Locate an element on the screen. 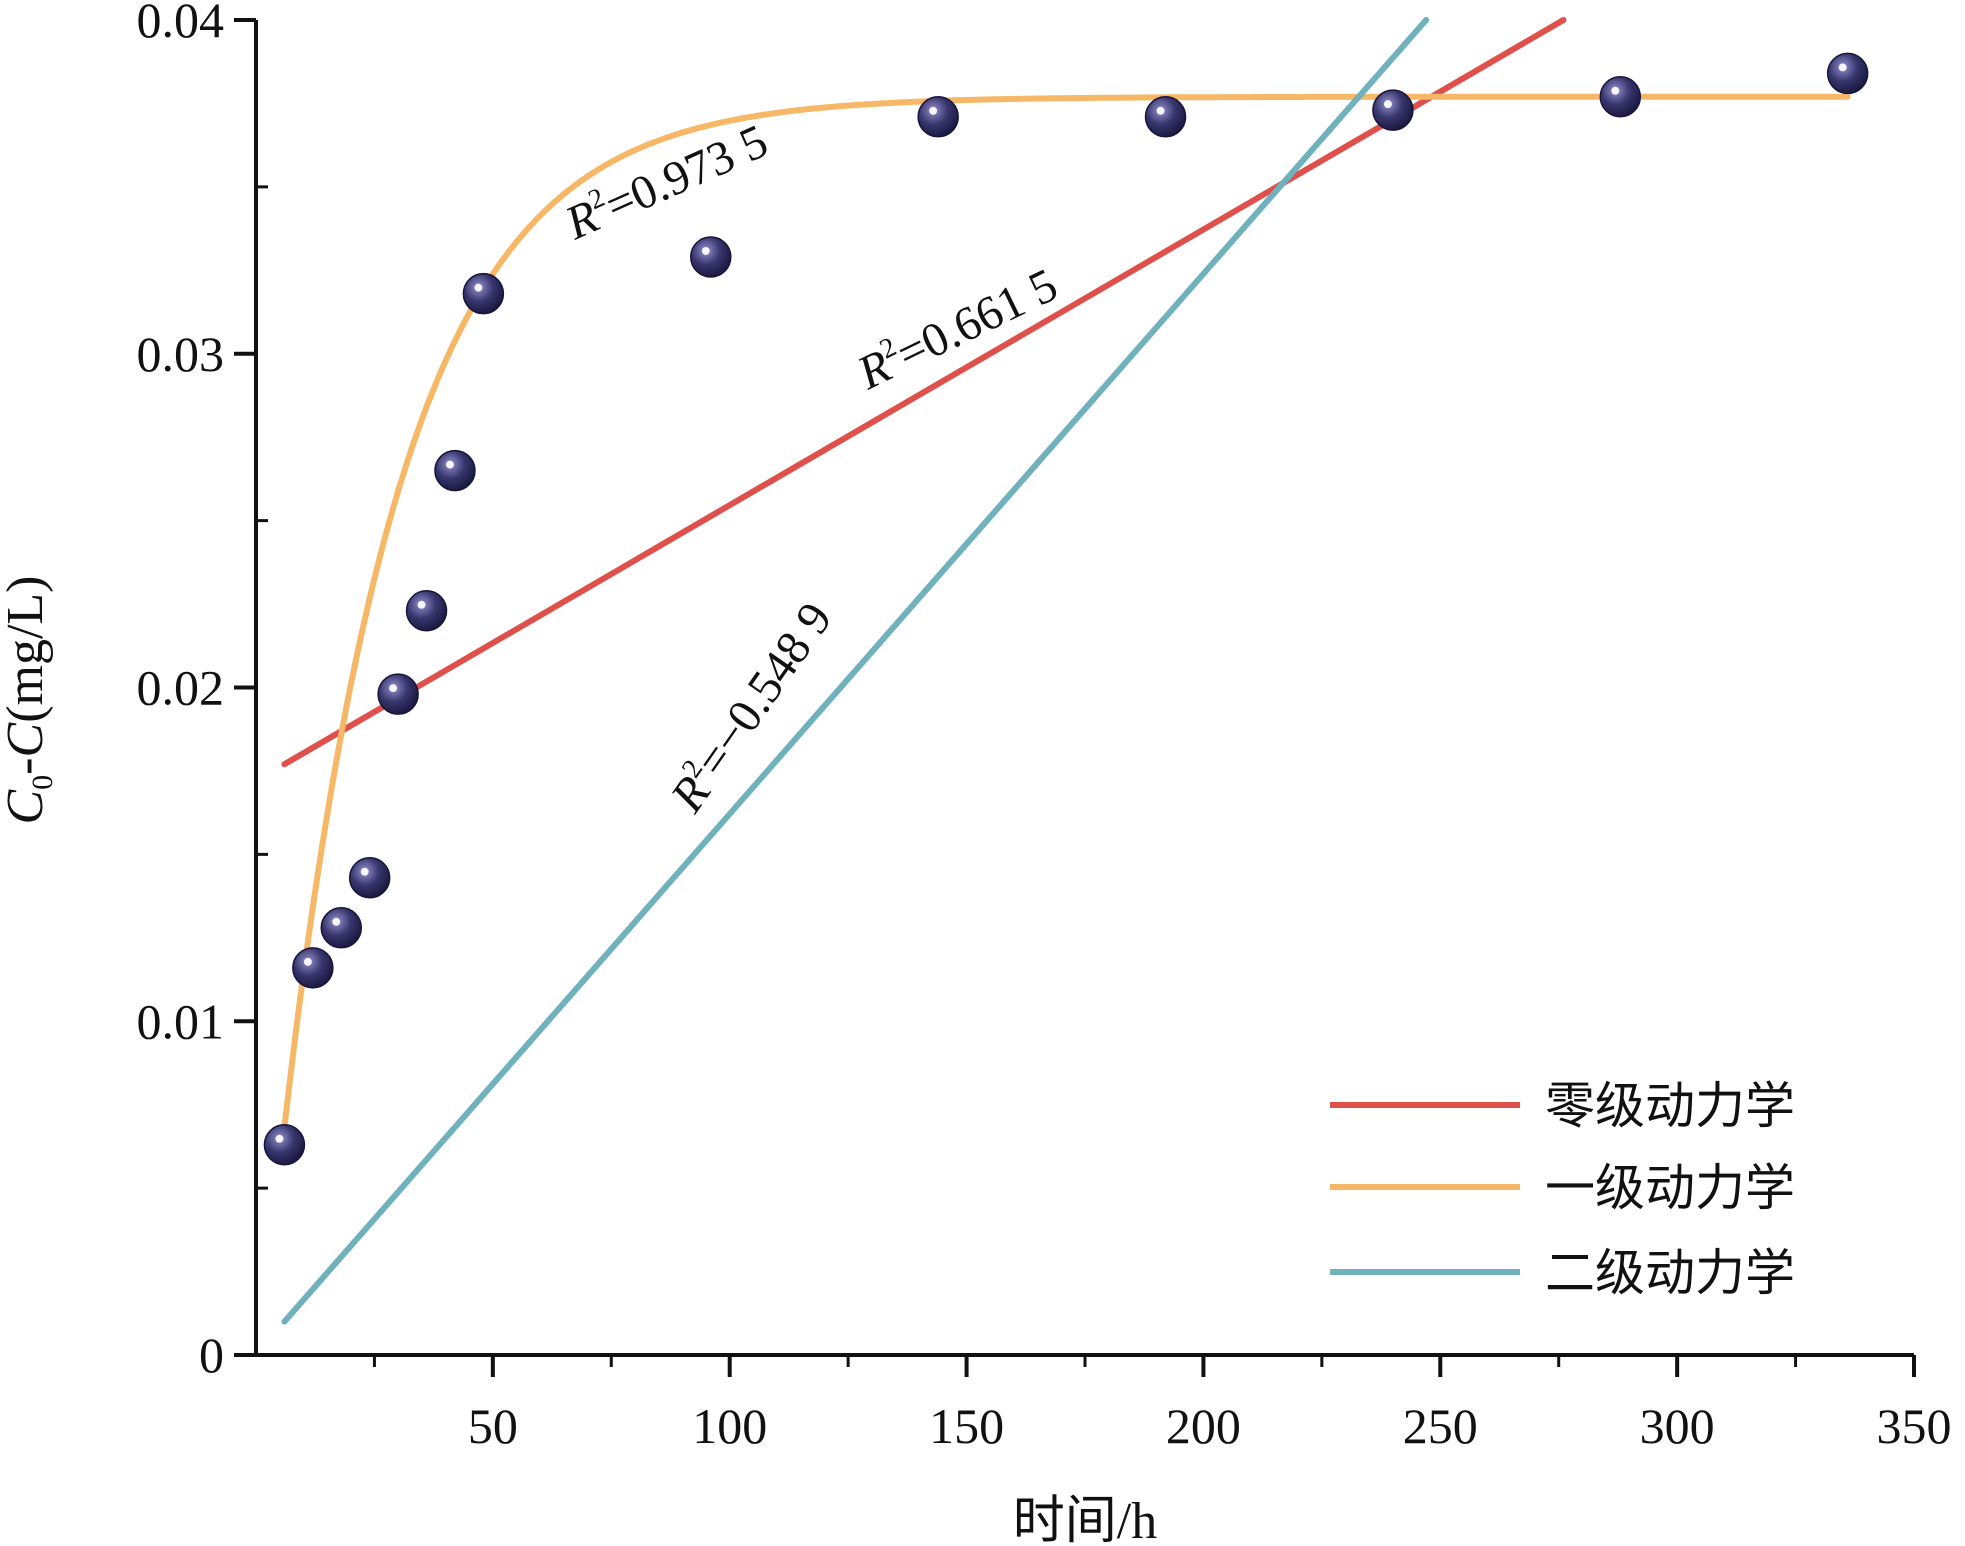 The width and height of the screenshot is (1965, 1546). x-tick-label: 350 is located at coordinates (1914, 1426).